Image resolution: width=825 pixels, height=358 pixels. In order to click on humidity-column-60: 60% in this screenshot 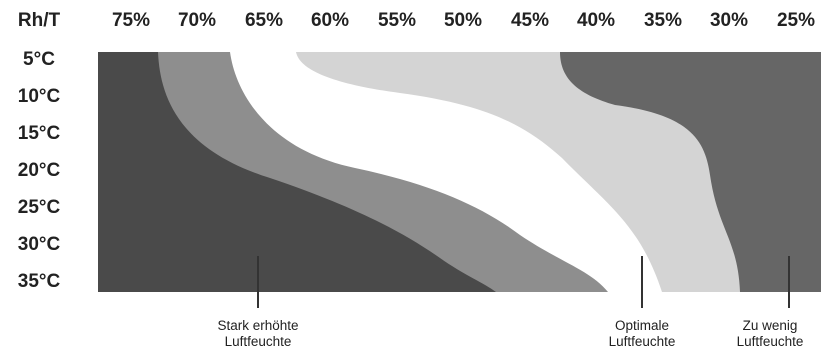, I will do `click(330, 20)`.